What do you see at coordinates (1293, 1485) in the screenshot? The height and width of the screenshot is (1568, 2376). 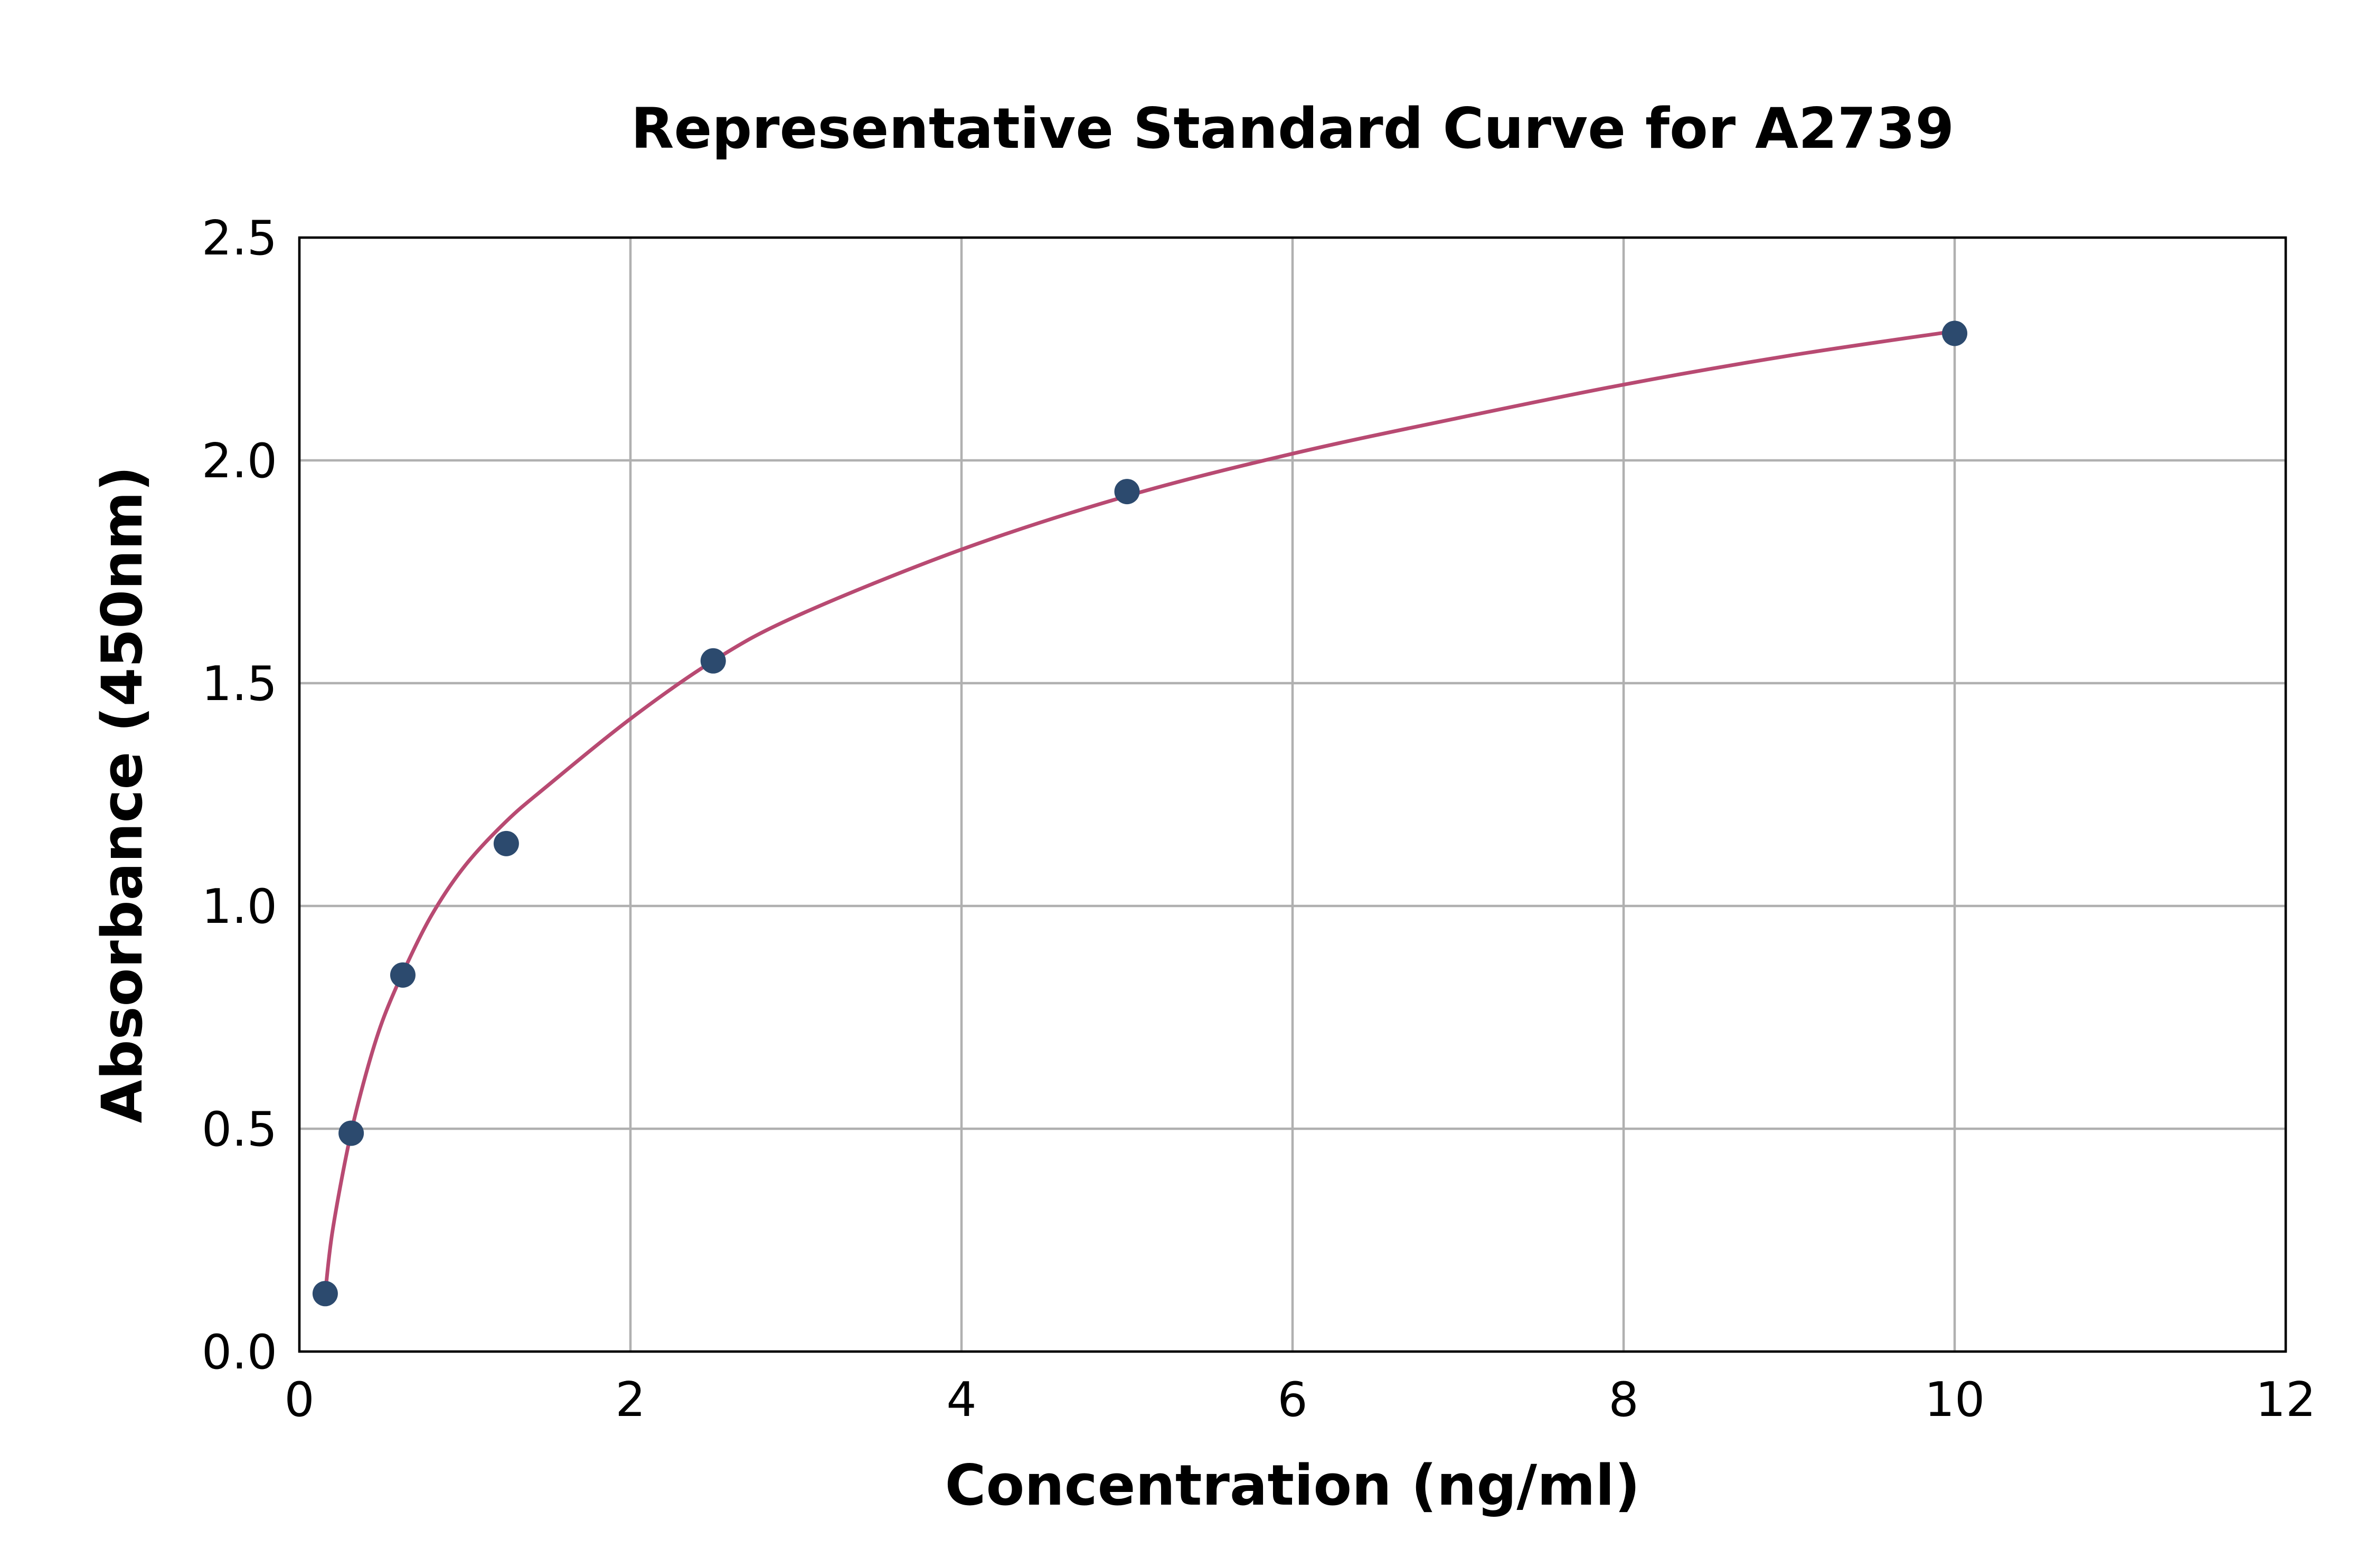 I see `x-axis-label: Concentration (ng/ml)` at bounding box center [1293, 1485].